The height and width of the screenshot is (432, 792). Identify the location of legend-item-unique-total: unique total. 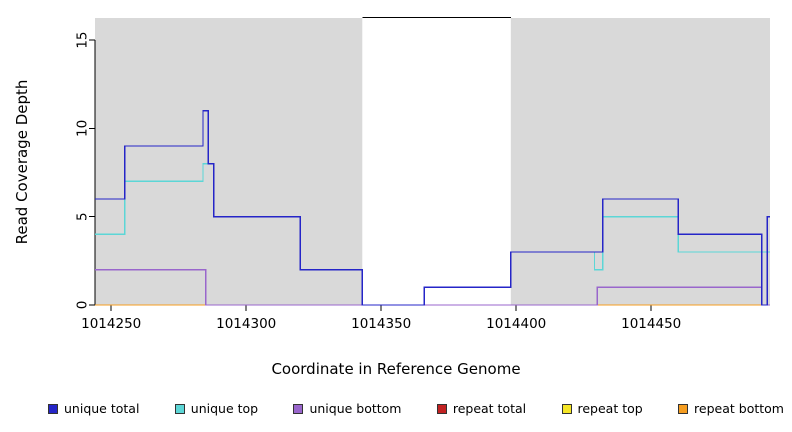
(93, 408).